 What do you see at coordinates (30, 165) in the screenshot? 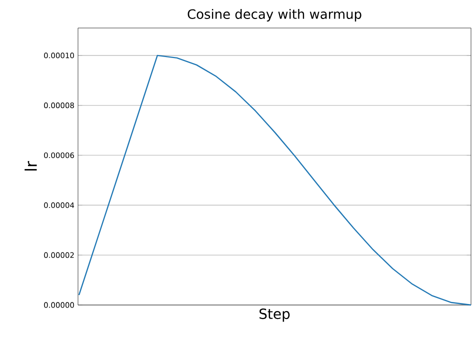
I see `y-axis-title: lr` at bounding box center [30, 165].